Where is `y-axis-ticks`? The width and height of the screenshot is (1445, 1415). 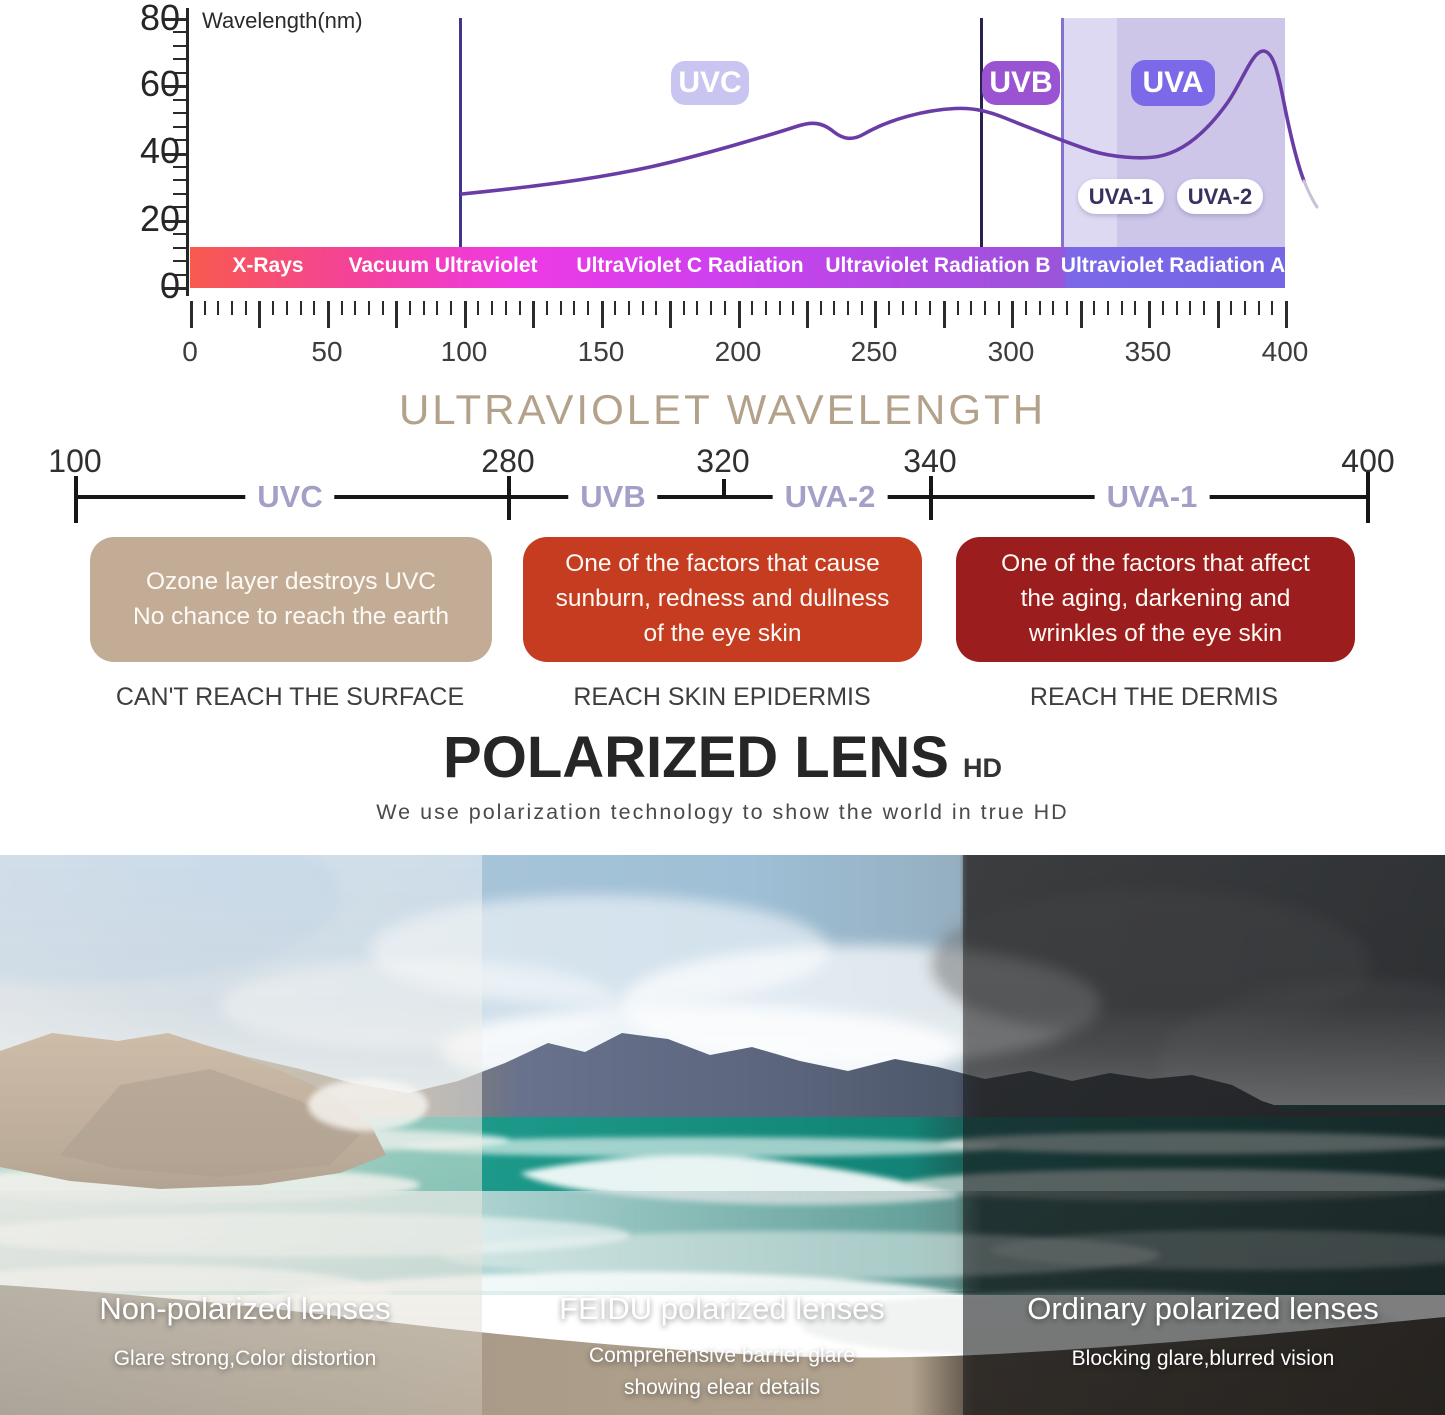 y-axis-ticks is located at coordinates (175, 150).